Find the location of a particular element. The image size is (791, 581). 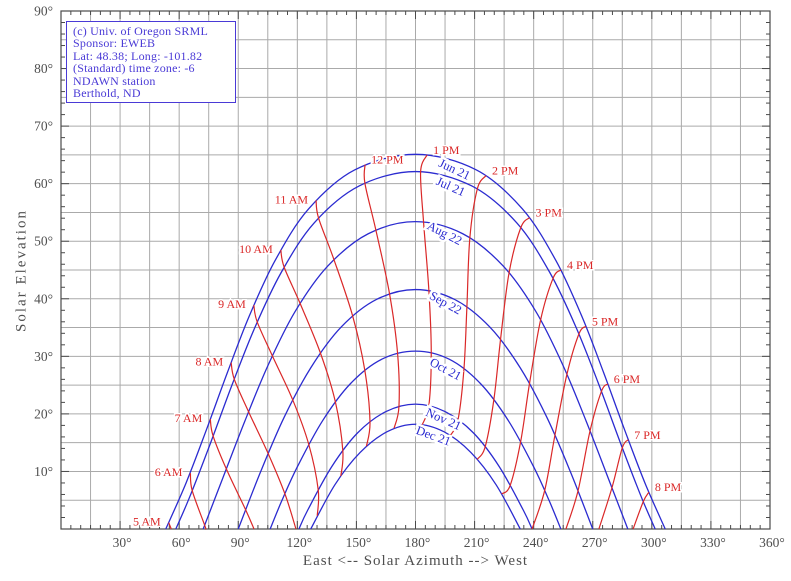

hour-label-5-pm: 5 PM is located at coordinates (605, 321).